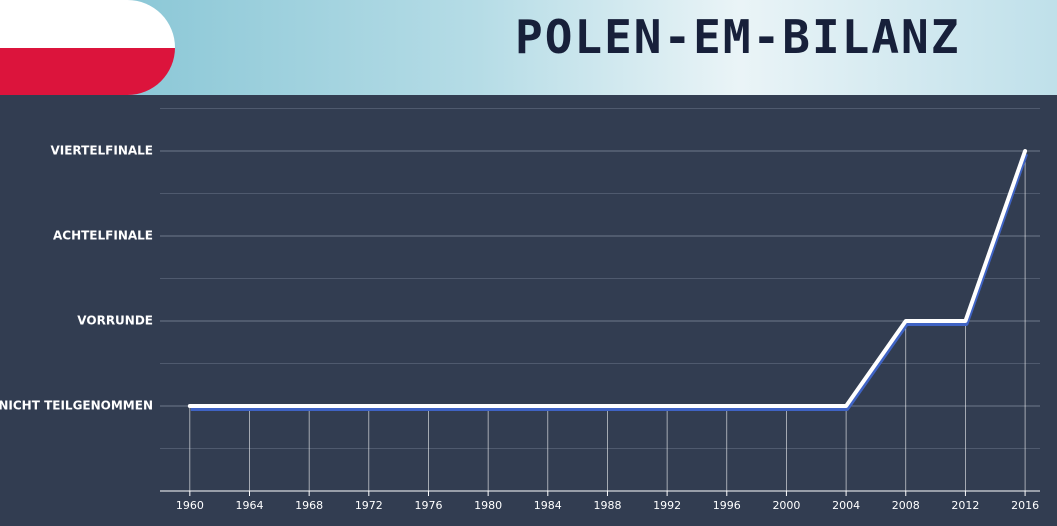  Describe the element at coordinates (103, 236) in the screenshot. I see `y-tick-label: ACHTELFINALE` at that location.